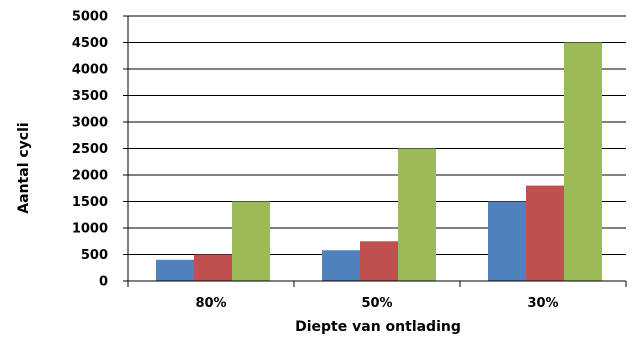 The height and width of the screenshot is (340, 640). I want to click on x-tick-label: 30%, so click(542, 303).